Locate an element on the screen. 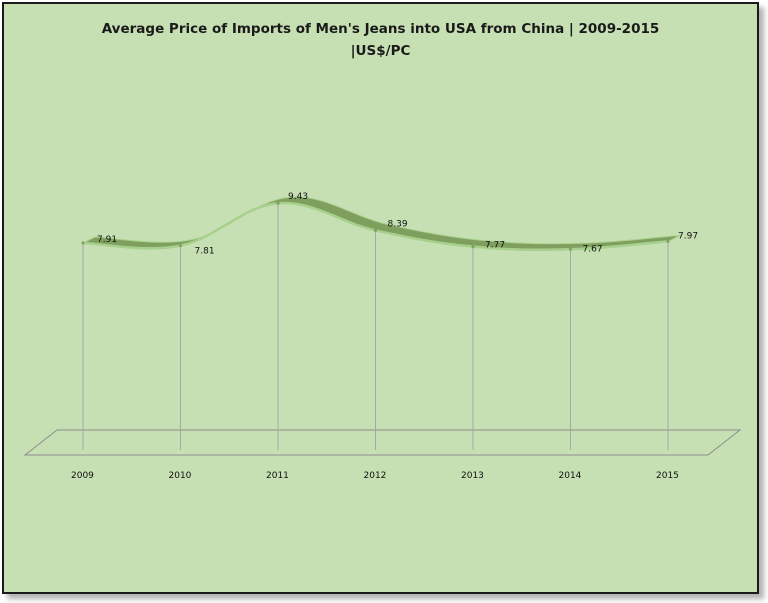 Image resolution: width=768 pixels, height=603 pixels. data-label: 7.67 is located at coordinates (593, 249).